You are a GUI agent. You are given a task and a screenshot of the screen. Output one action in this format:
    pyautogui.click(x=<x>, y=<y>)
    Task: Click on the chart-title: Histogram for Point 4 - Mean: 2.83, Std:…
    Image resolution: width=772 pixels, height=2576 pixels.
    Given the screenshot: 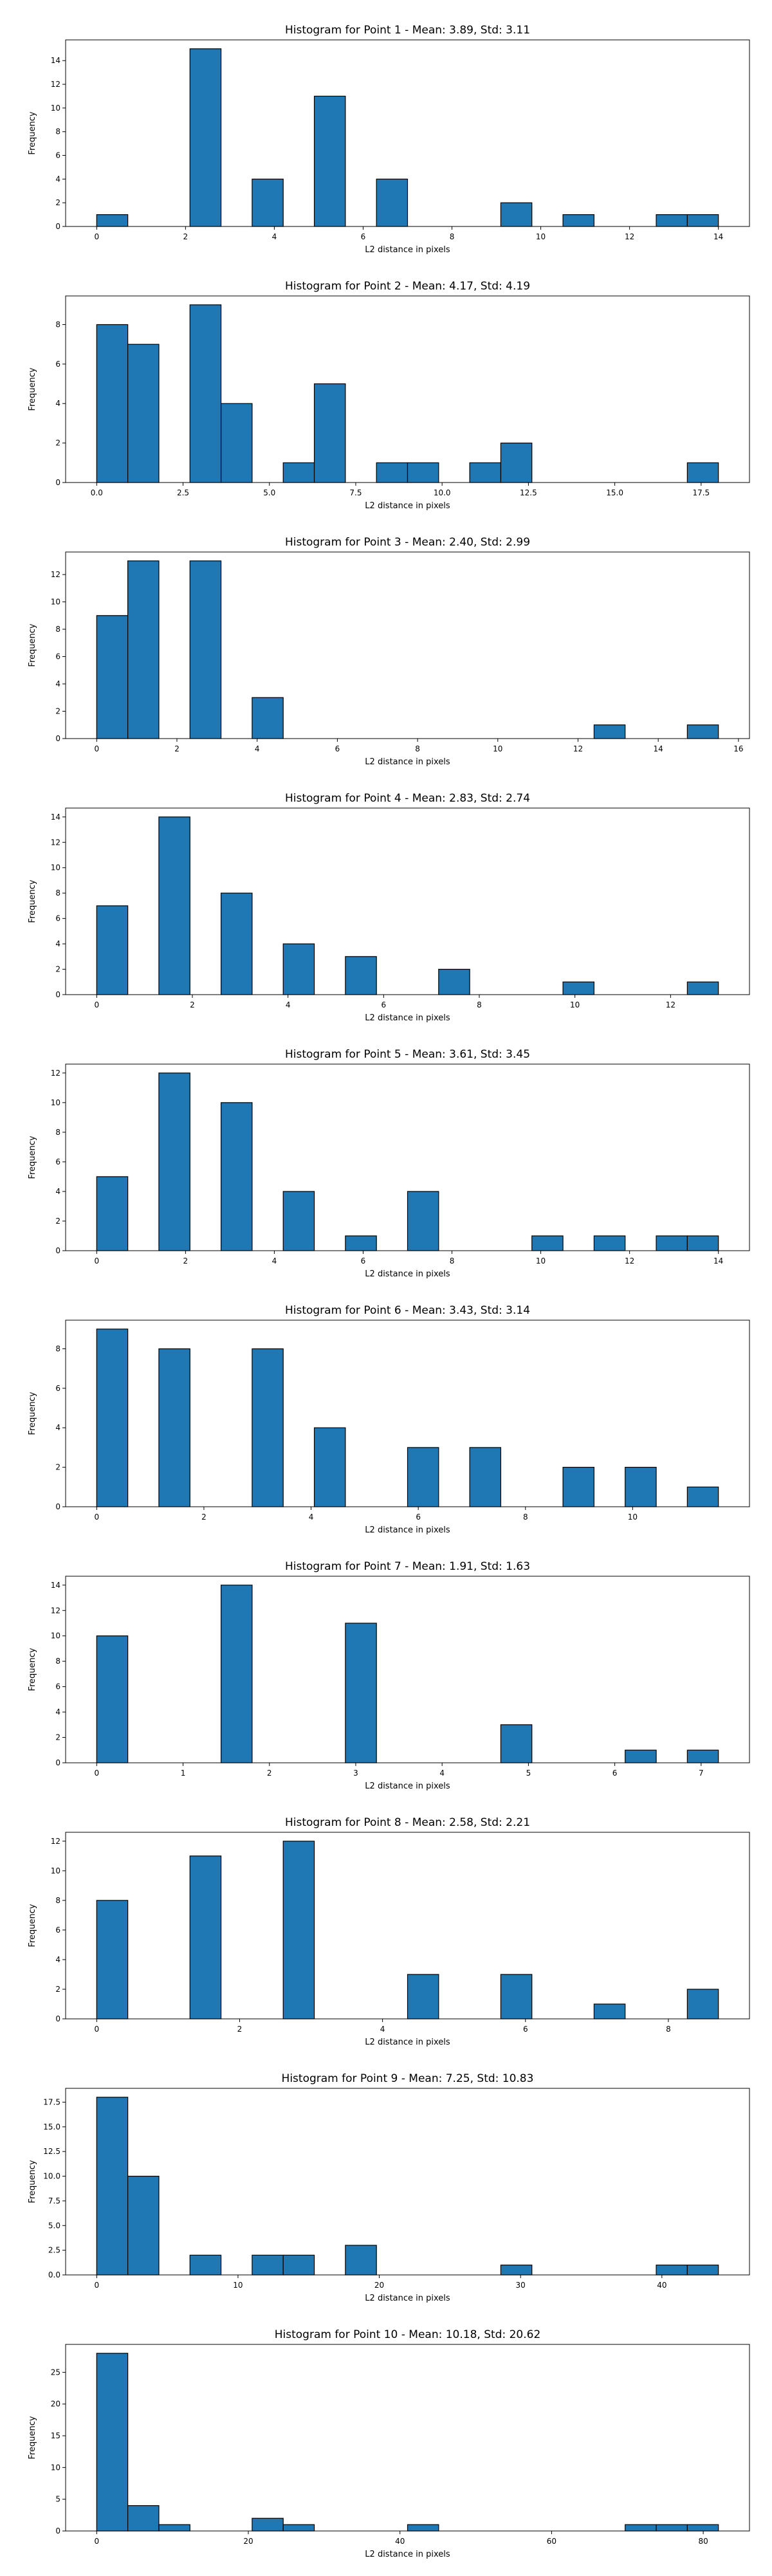 What is the action you would take?
    pyautogui.click(x=407, y=798)
    